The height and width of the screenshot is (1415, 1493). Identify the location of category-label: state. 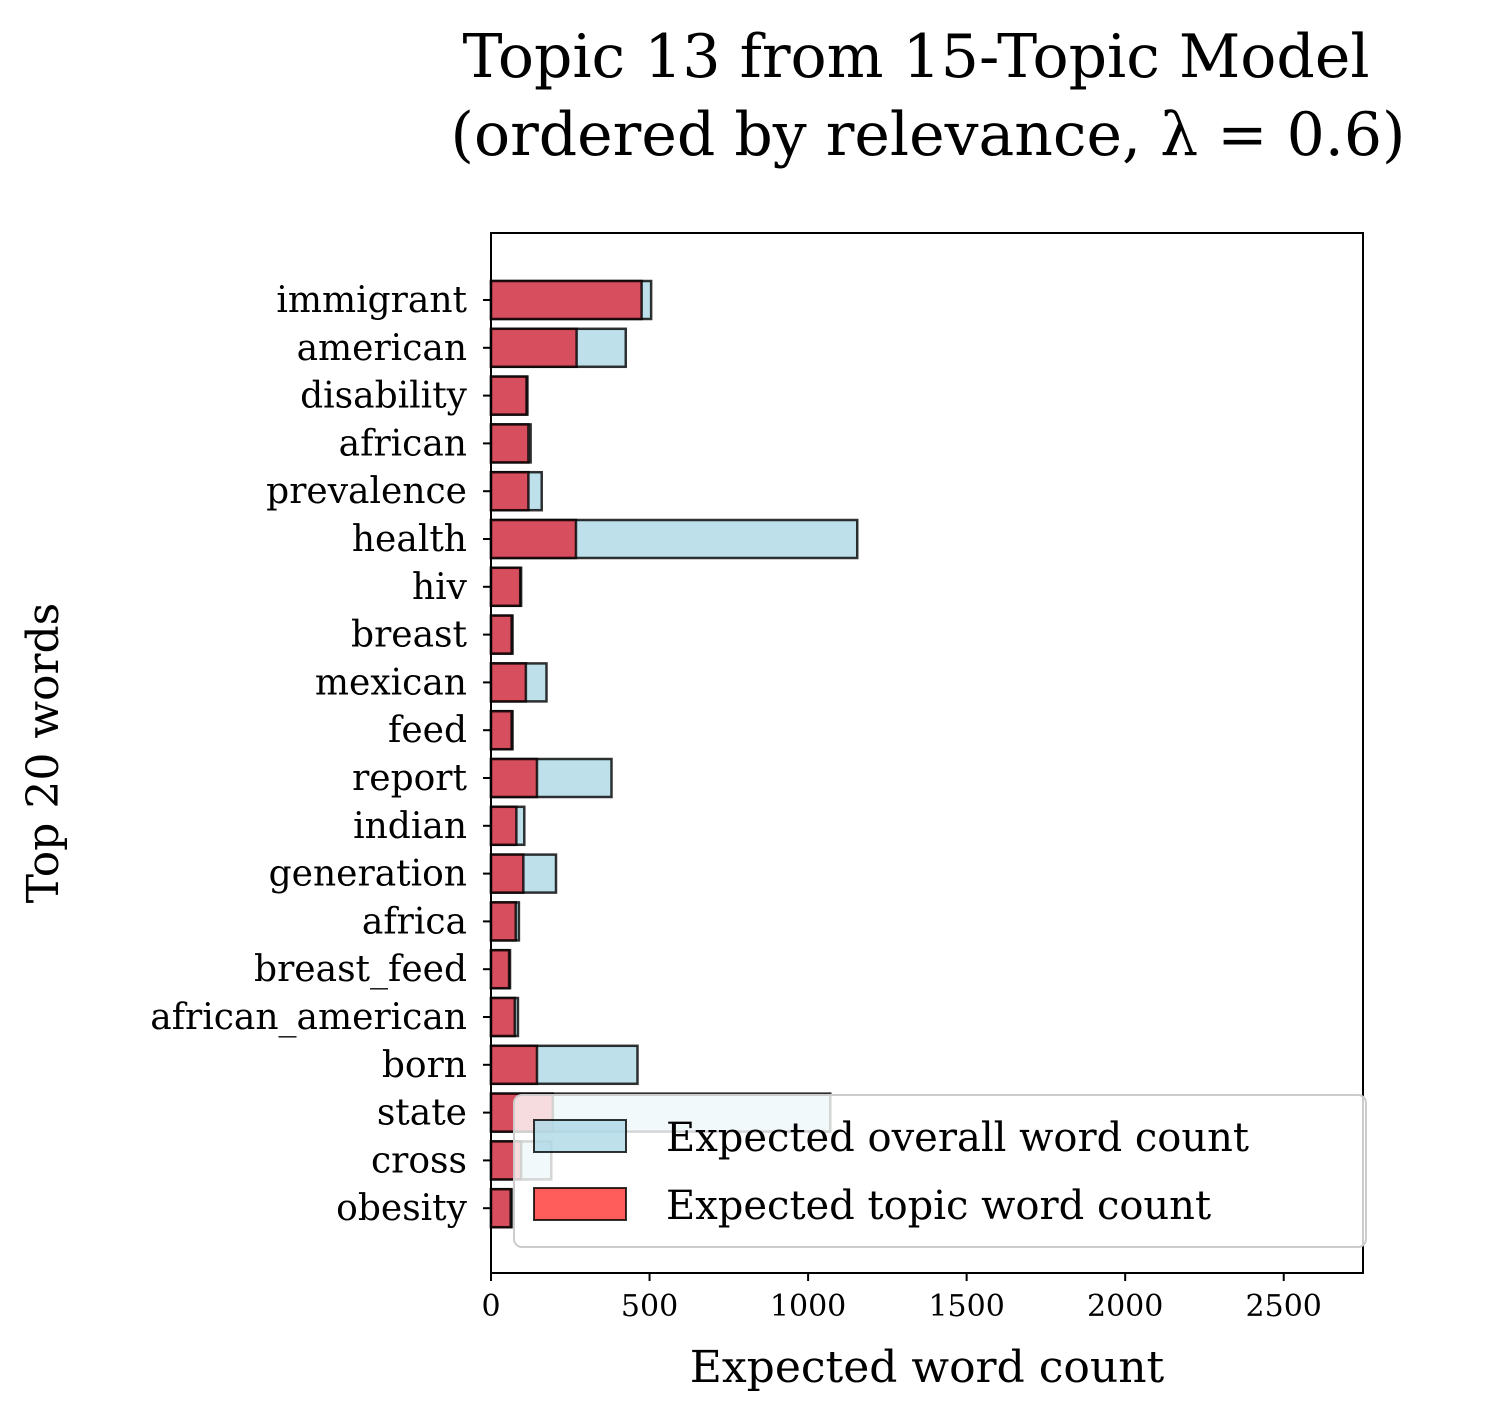
(422, 1113).